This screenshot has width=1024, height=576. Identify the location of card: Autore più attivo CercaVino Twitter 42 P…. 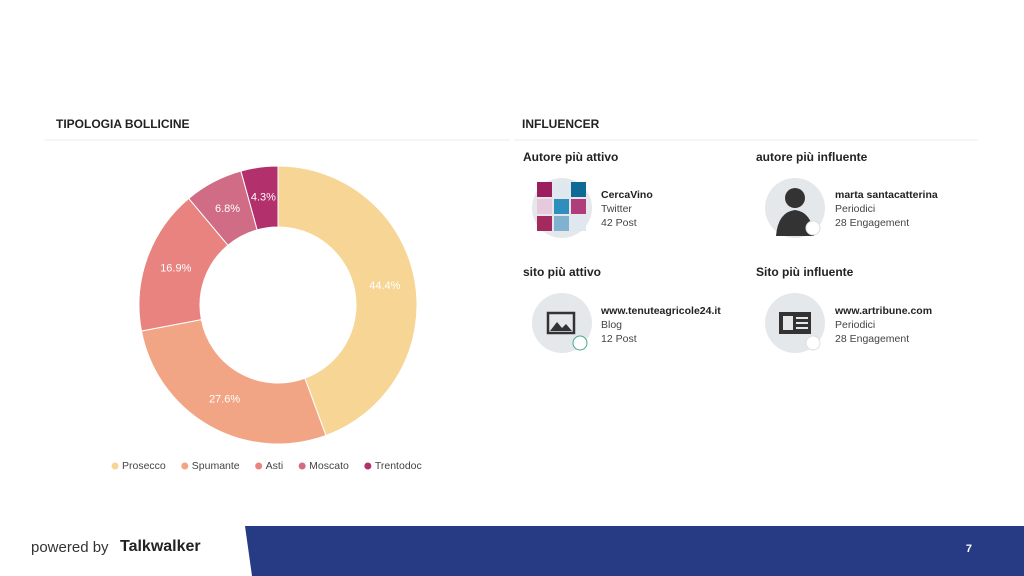
(588, 194).